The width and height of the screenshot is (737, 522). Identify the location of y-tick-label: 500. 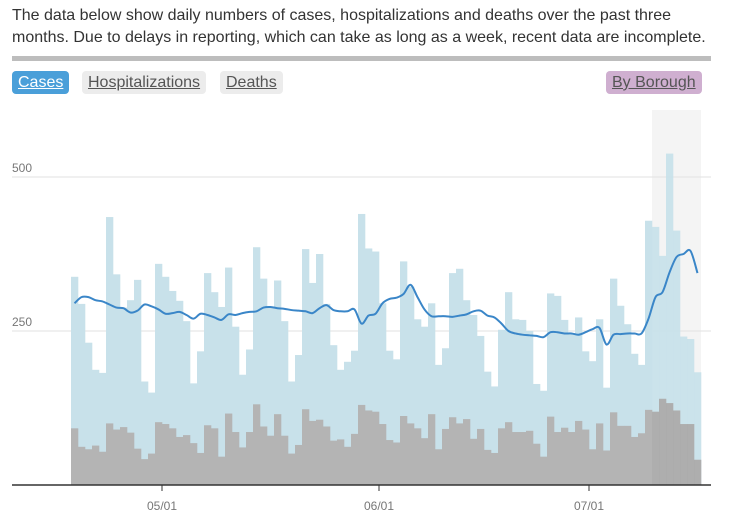
(22, 168).